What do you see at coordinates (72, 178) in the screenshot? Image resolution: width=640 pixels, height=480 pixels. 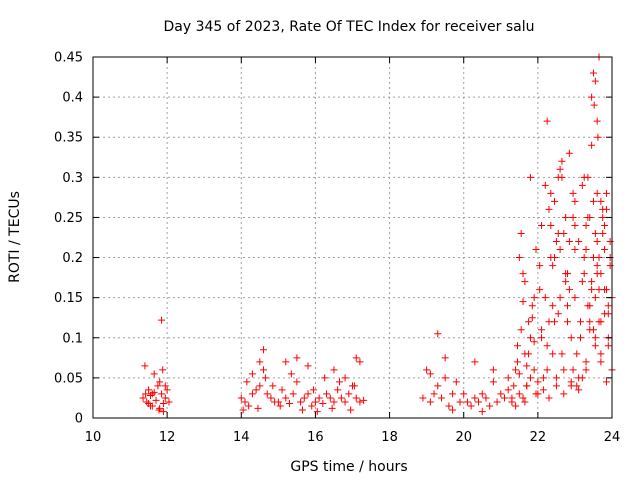 I see `y-tick-label: 0.3` at bounding box center [72, 178].